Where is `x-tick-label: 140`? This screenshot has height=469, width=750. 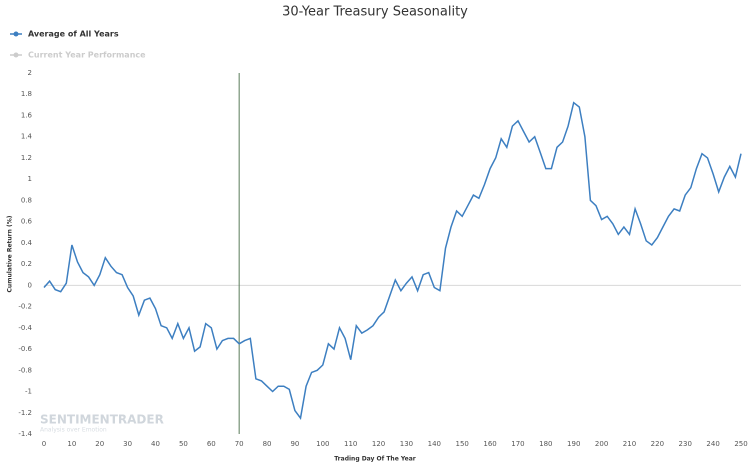
x-tick-label: 140 is located at coordinates (434, 444).